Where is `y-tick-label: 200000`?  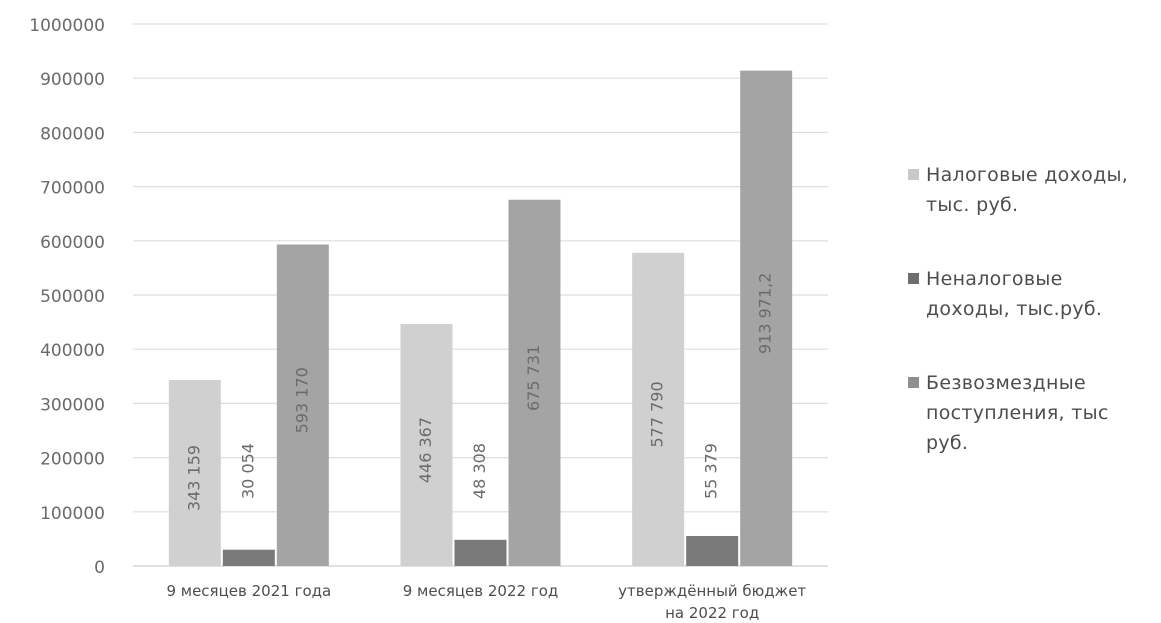
y-tick-label: 200000 is located at coordinates (72, 460).